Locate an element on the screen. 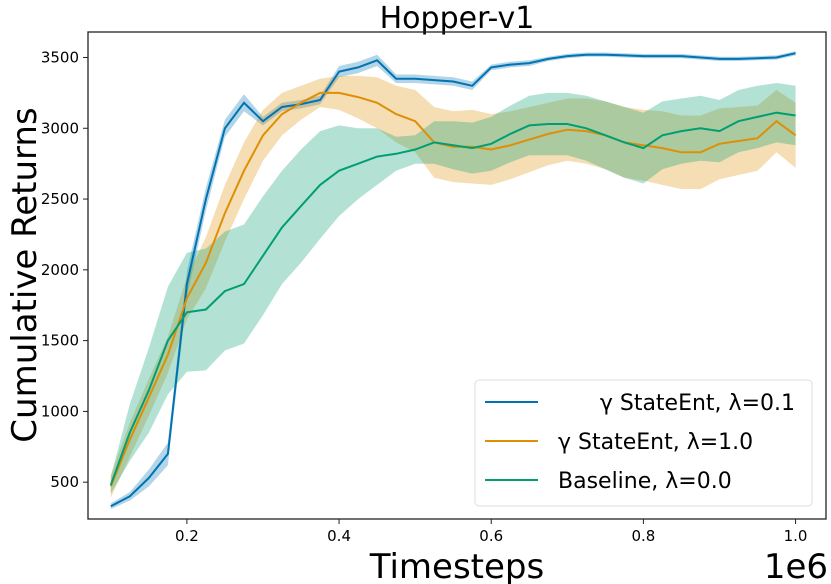 This screenshot has width=831, height=584. y-tick-label: 2500 is located at coordinates (60, 199).